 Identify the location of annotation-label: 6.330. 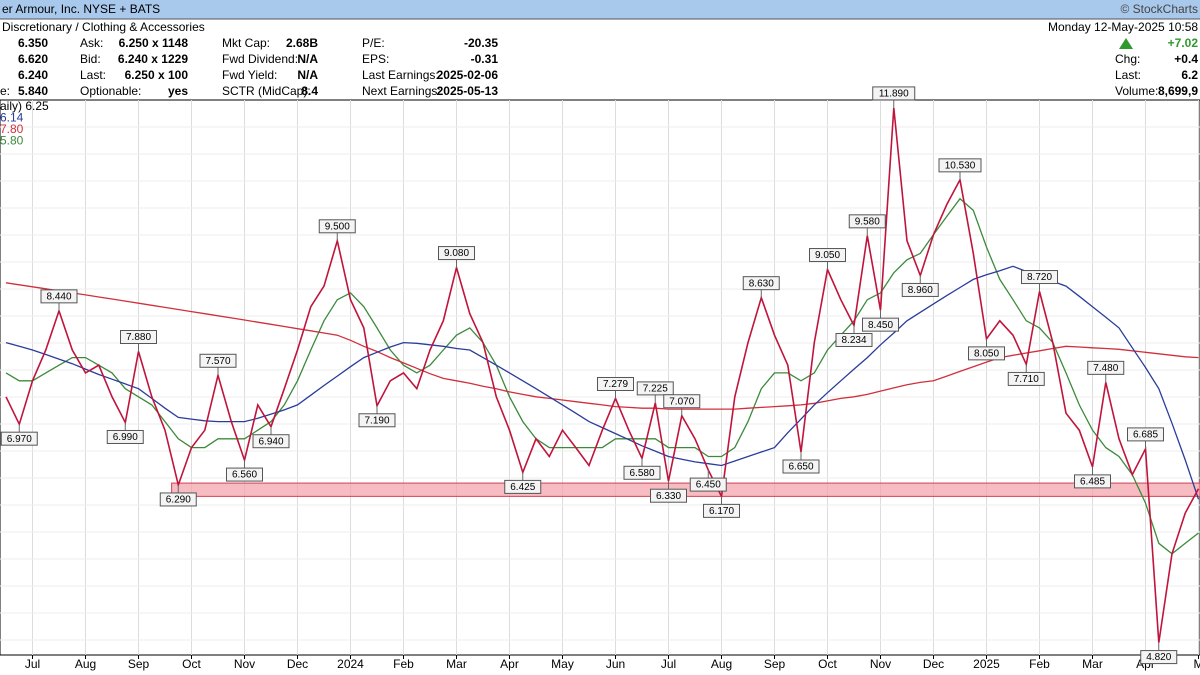
(668, 496).